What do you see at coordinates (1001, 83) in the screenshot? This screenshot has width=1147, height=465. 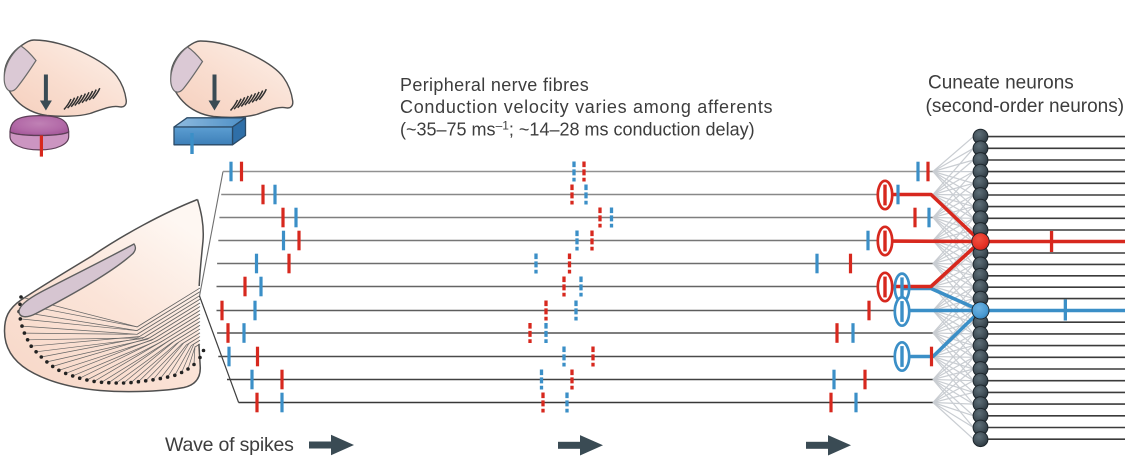 I see `svg-text: Cuneate neurons` at bounding box center [1001, 83].